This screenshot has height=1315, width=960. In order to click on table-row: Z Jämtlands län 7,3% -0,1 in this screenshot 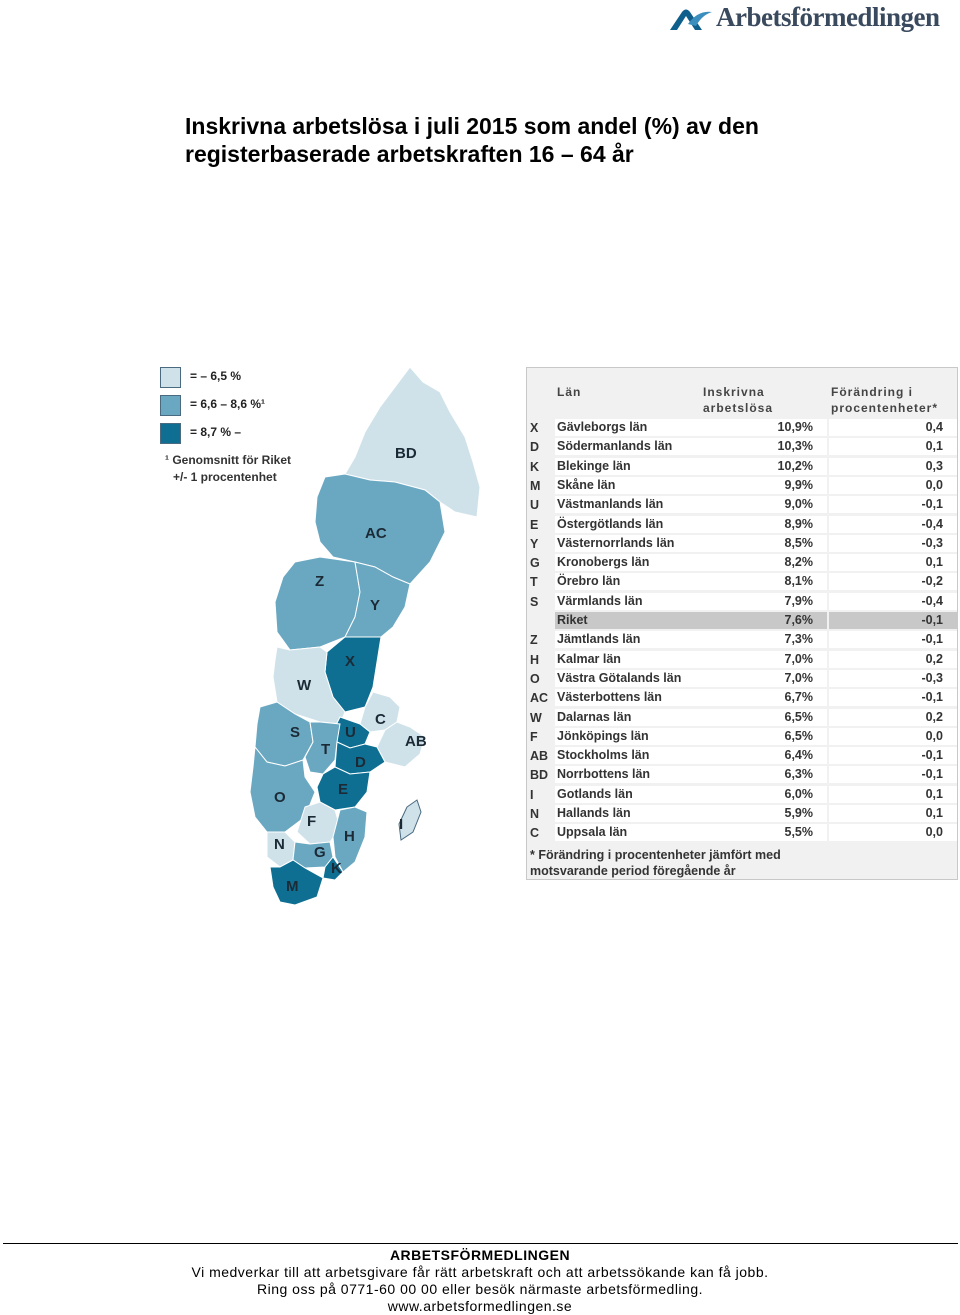, I will do `click(742, 640)`.